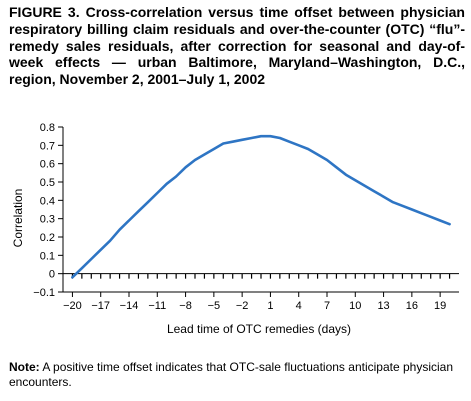 The height and width of the screenshot is (401, 471). I want to click on x-tick-label: 10, so click(355, 306).